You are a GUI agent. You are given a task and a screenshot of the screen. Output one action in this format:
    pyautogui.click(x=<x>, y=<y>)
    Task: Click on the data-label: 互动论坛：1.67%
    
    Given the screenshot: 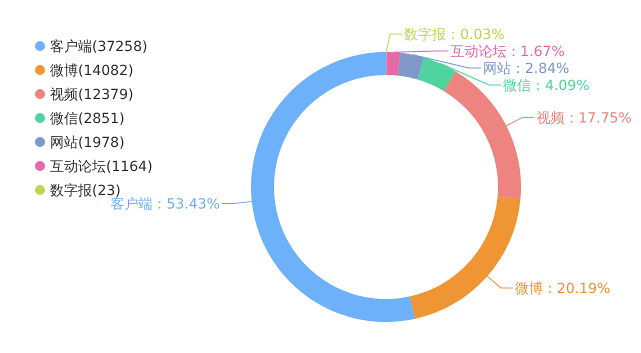 What is the action you would take?
    pyautogui.click(x=507, y=52)
    